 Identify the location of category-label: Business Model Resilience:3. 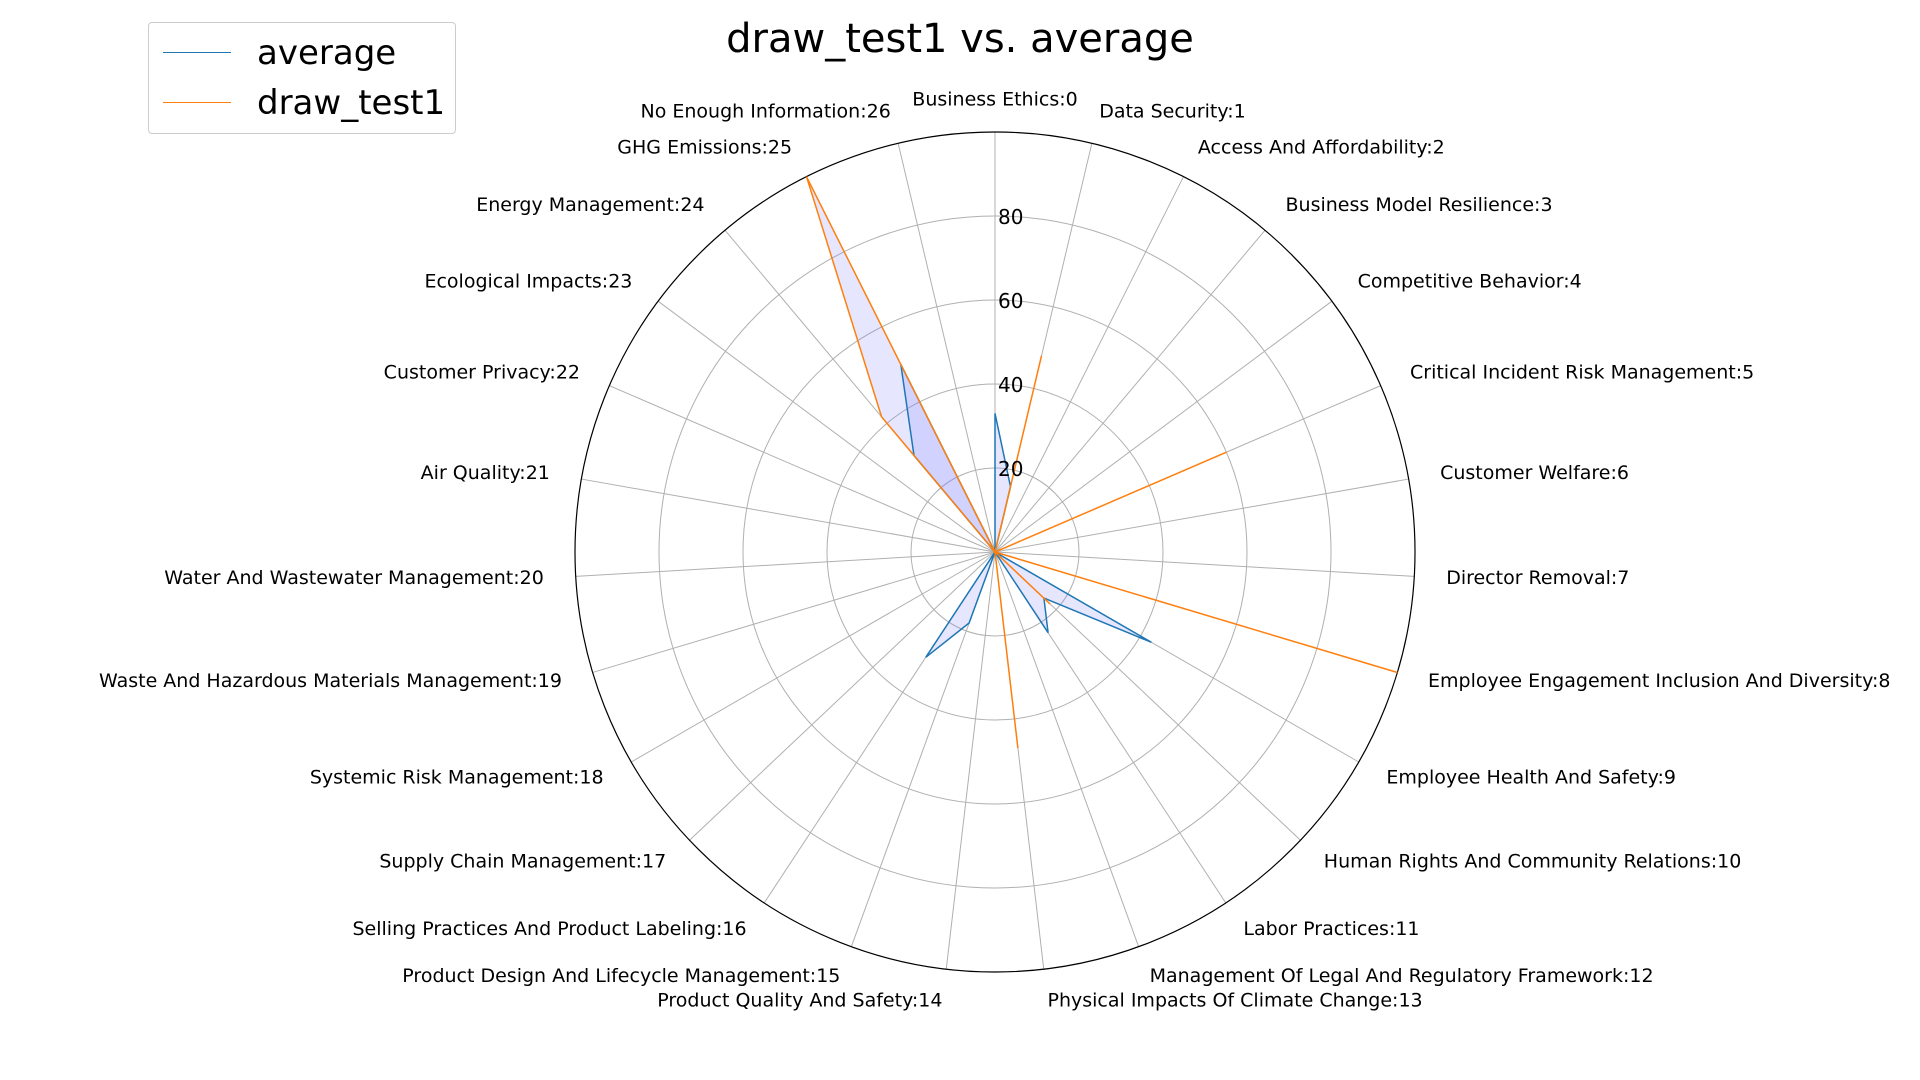
(1419, 205).